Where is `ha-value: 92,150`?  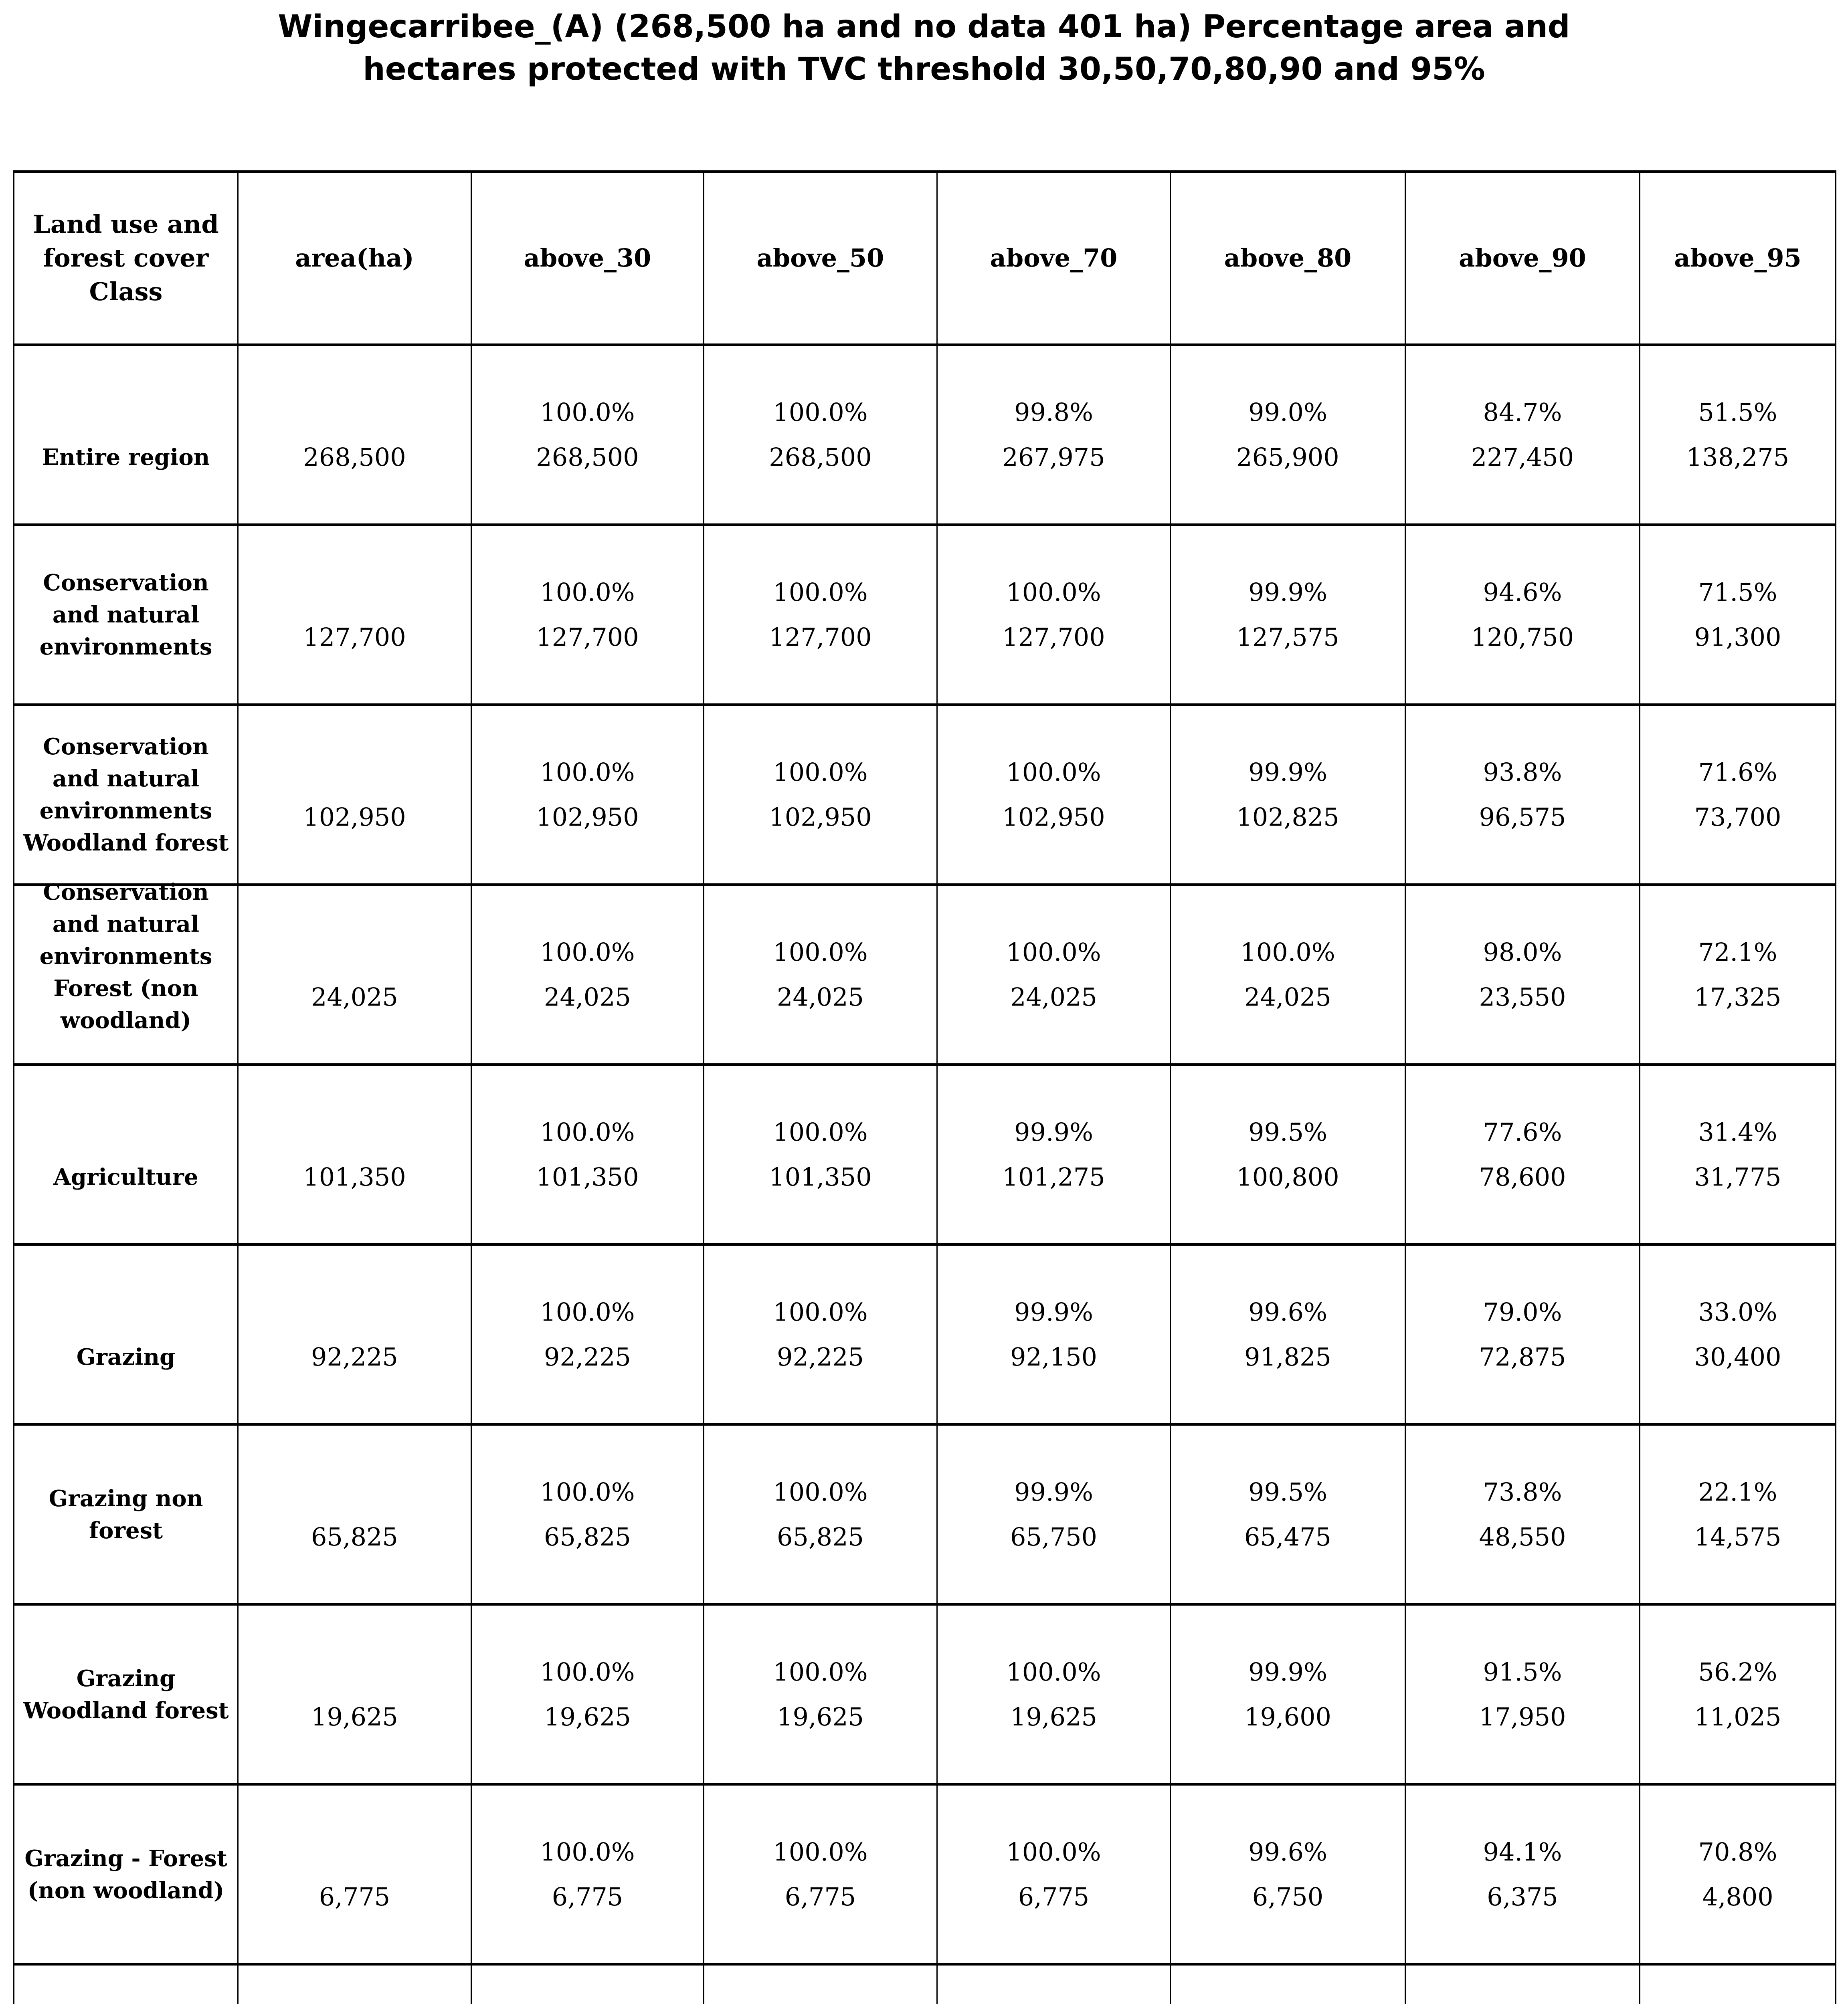 ha-value: 92,150 is located at coordinates (1053, 1357).